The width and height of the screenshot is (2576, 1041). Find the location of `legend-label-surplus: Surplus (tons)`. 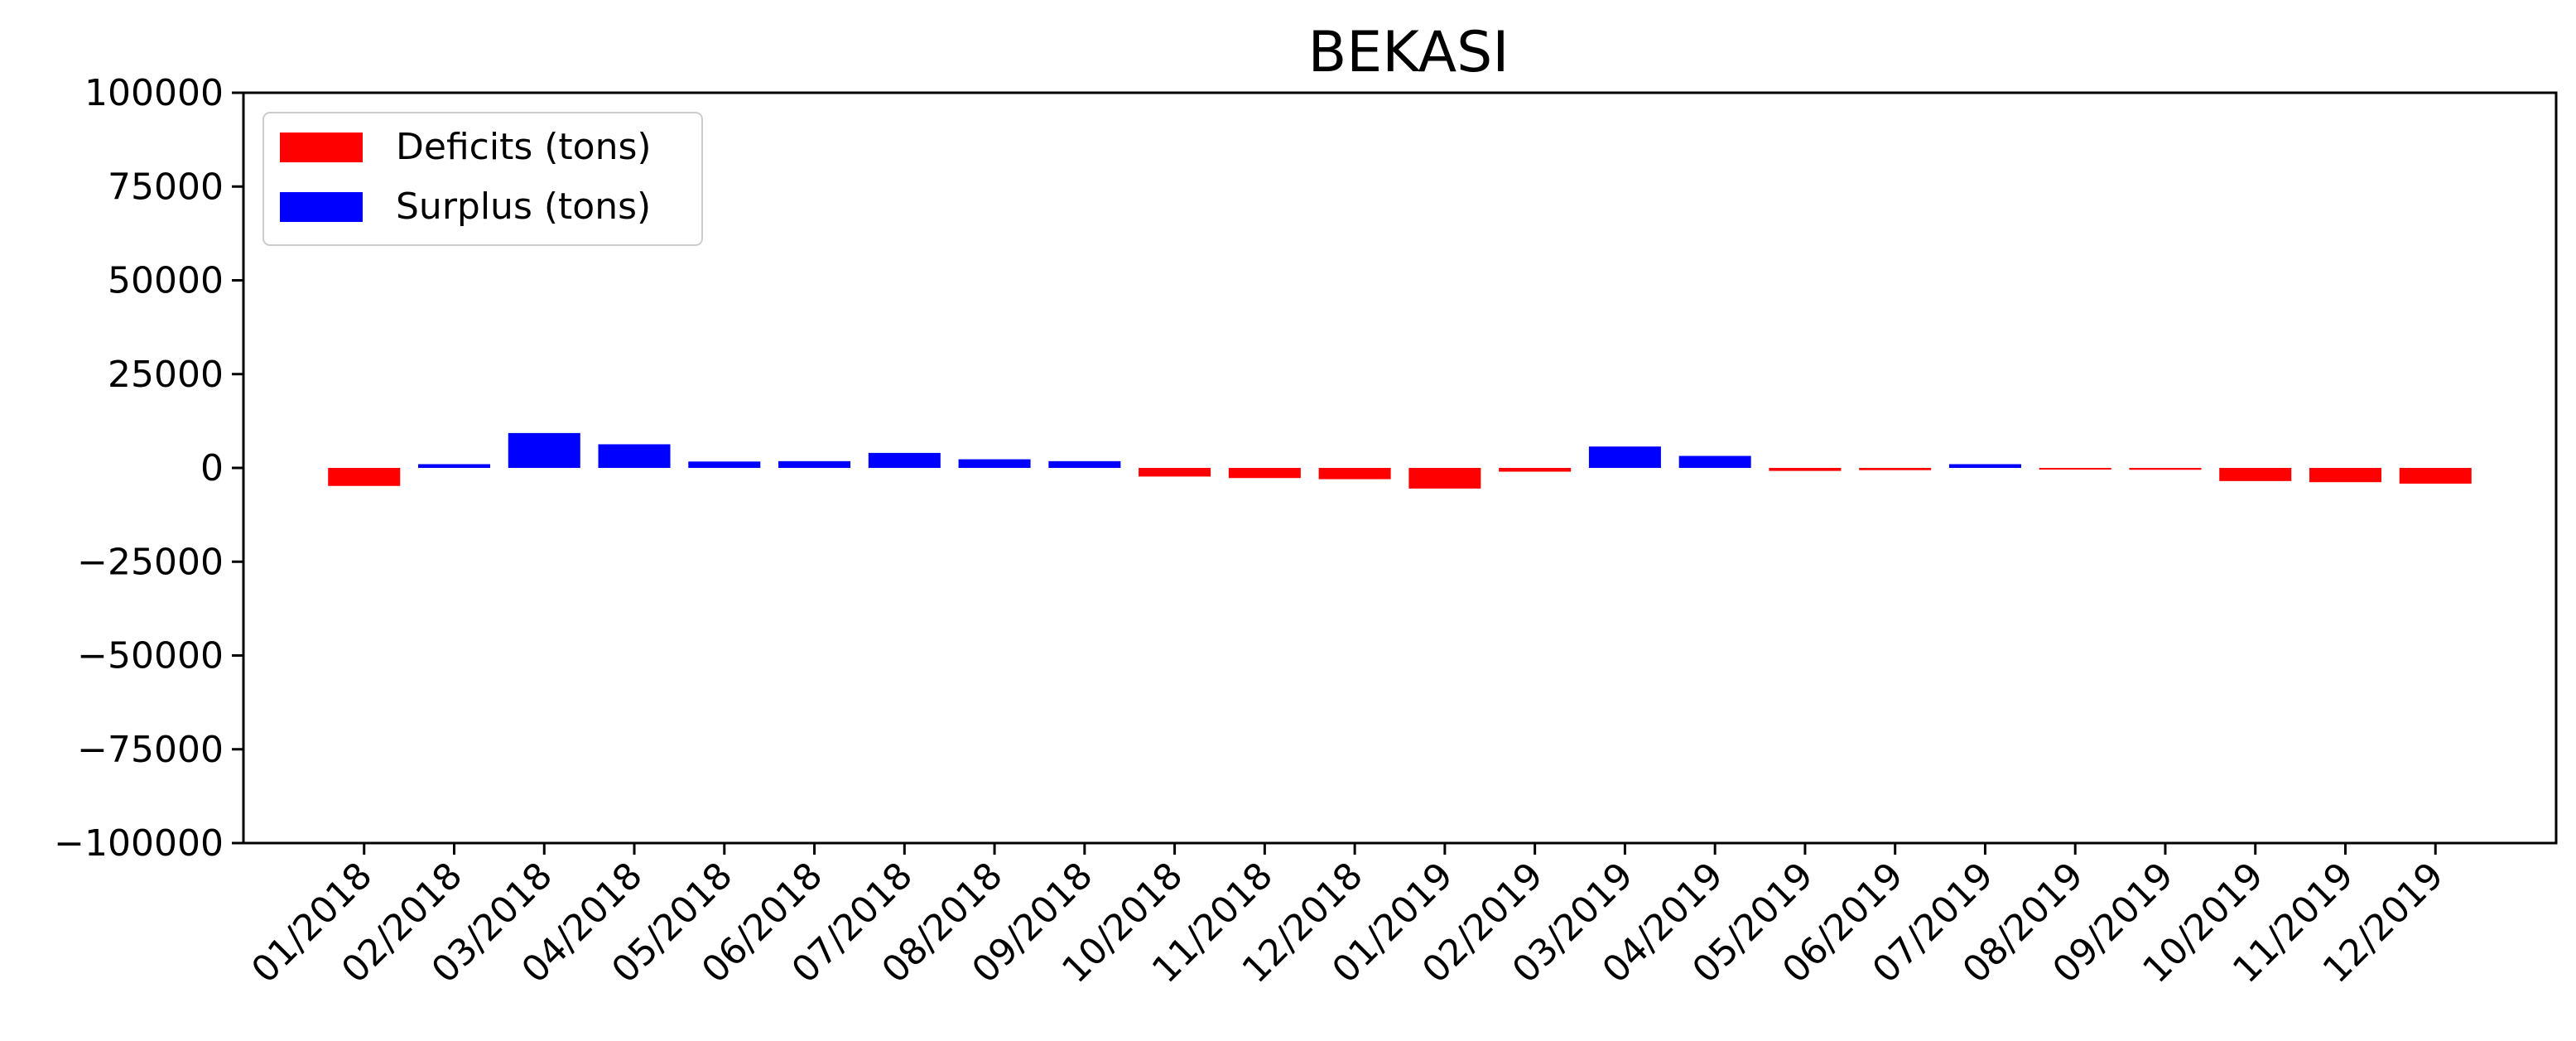

legend-label-surplus: Surplus (tons) is located at coordinates (523, 207).